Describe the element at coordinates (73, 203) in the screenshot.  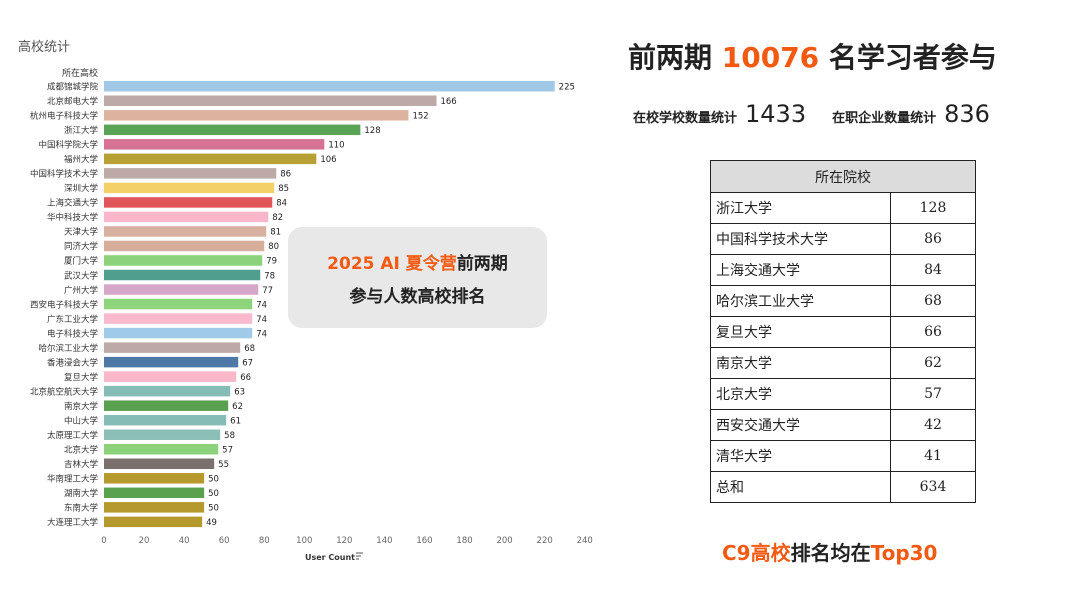
I see `category-label: 上海交通大学` at that location.